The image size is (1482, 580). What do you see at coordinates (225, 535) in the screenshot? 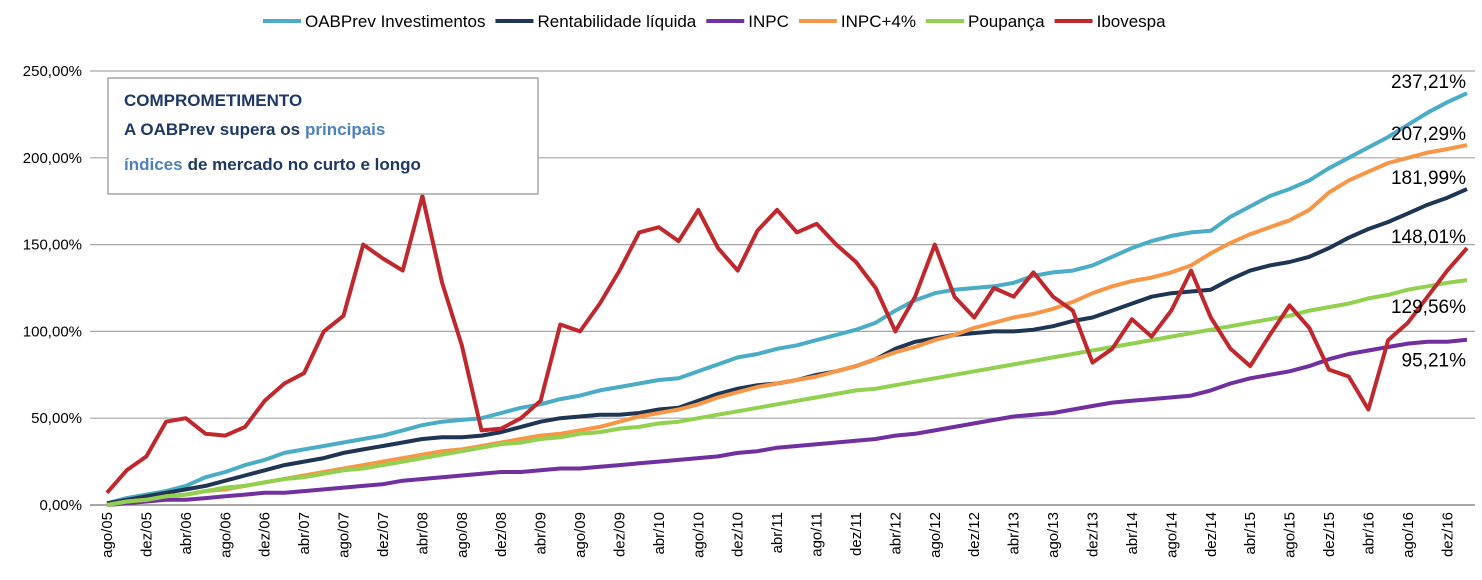
I see `x-tick-label: ago/06` at bounding box center [225, 535].